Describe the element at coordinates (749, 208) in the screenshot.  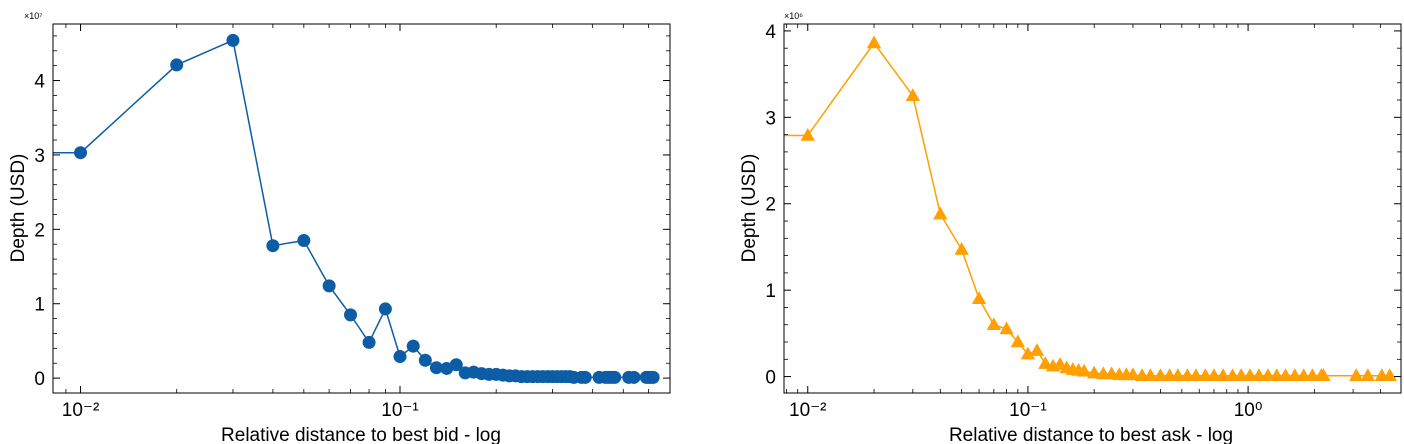
I see `ask-y-axis-label: Depth (USD)` at that location.